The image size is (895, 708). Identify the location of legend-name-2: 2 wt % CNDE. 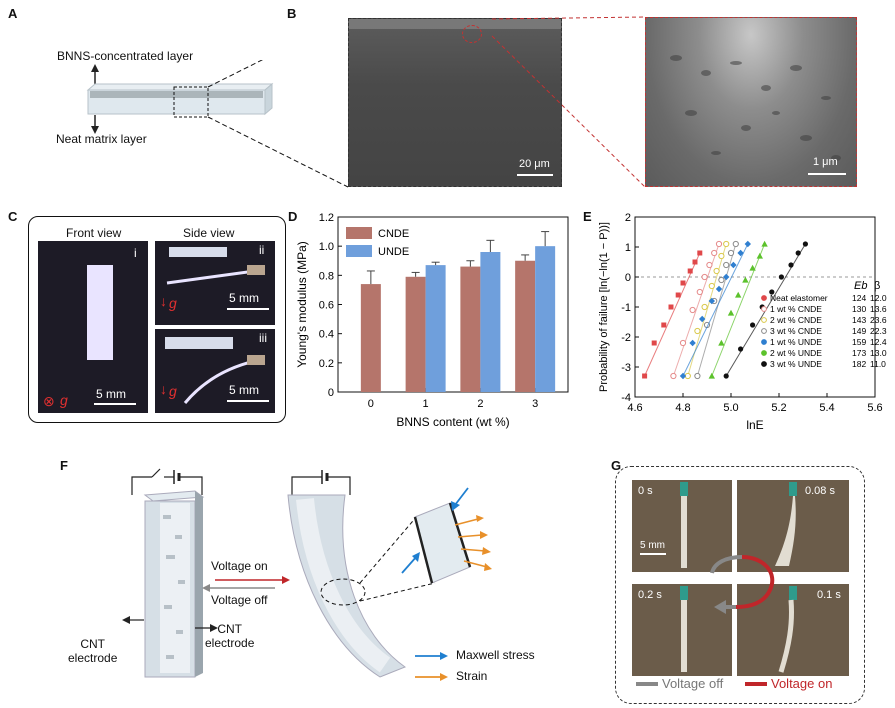
(796, 320).